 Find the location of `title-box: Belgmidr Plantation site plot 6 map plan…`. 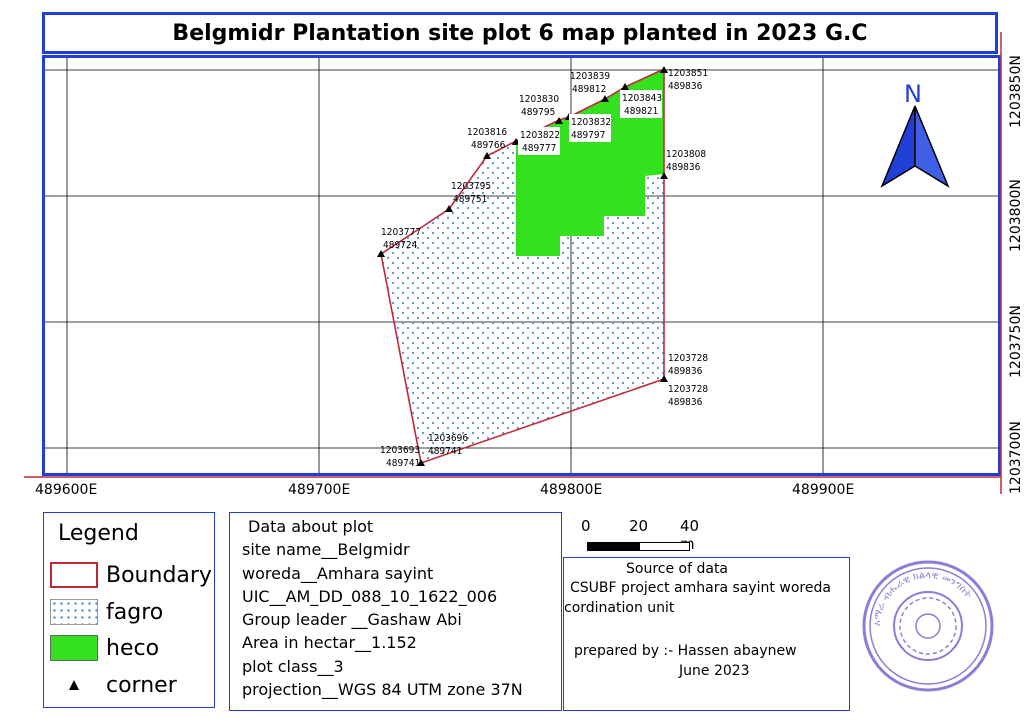

title-box: Belgmidr Plantation site plot 6 map plan… is located at coordinates (520, 33).